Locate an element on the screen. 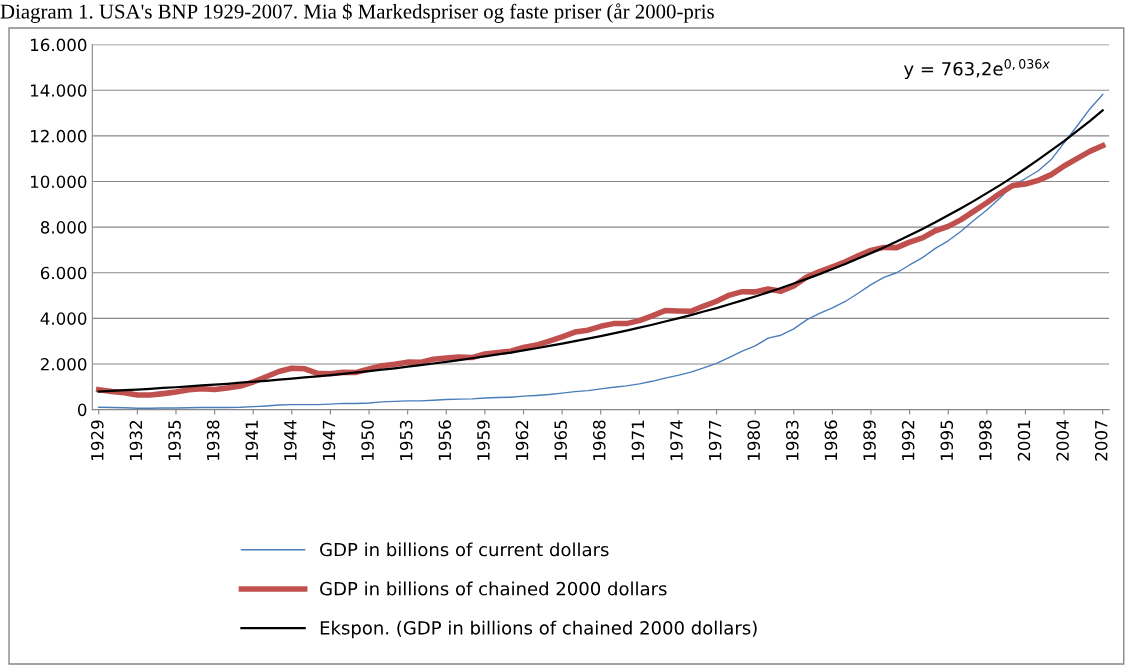  x-tick-label: 1992 is located at coordinates (908, 440).